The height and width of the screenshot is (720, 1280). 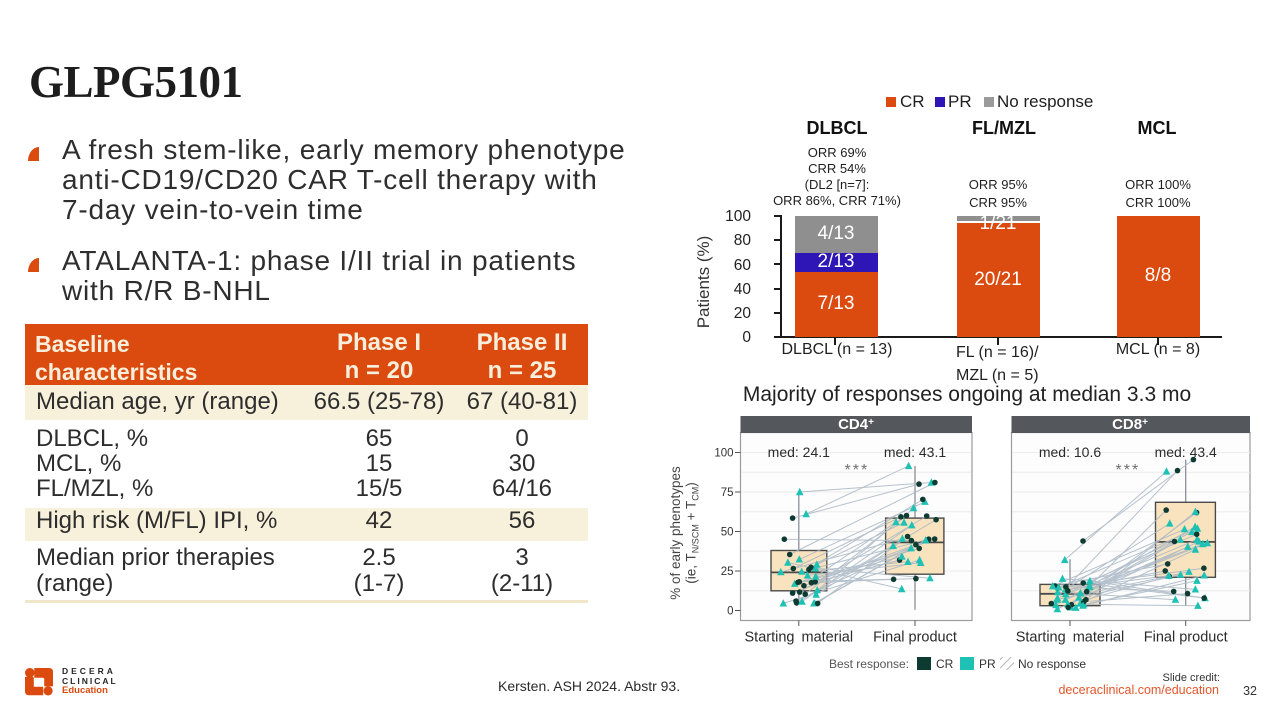 I want to click on svg-text: CD8+, so click(x=1130, y=424).